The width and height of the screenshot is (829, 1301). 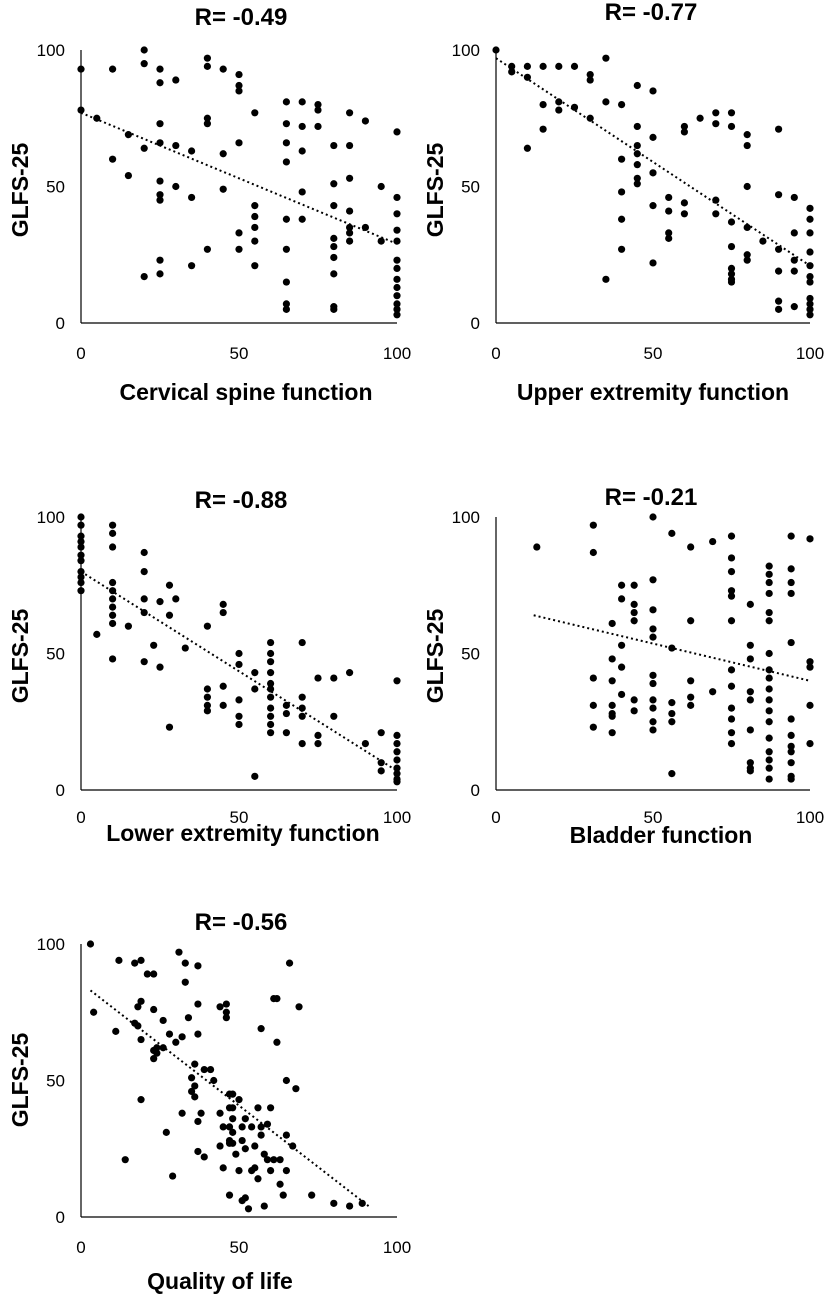 What do you see at coordinates (51, 517) in the screenshot?
I see `y-tick-label: 100` at bounding box center [51, 517].